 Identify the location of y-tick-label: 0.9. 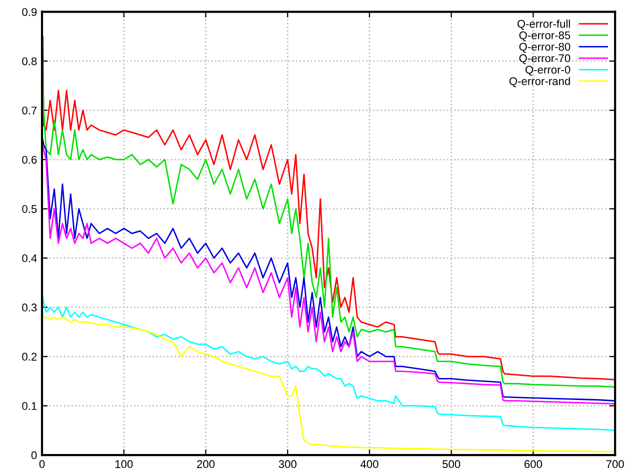
(29, 12).